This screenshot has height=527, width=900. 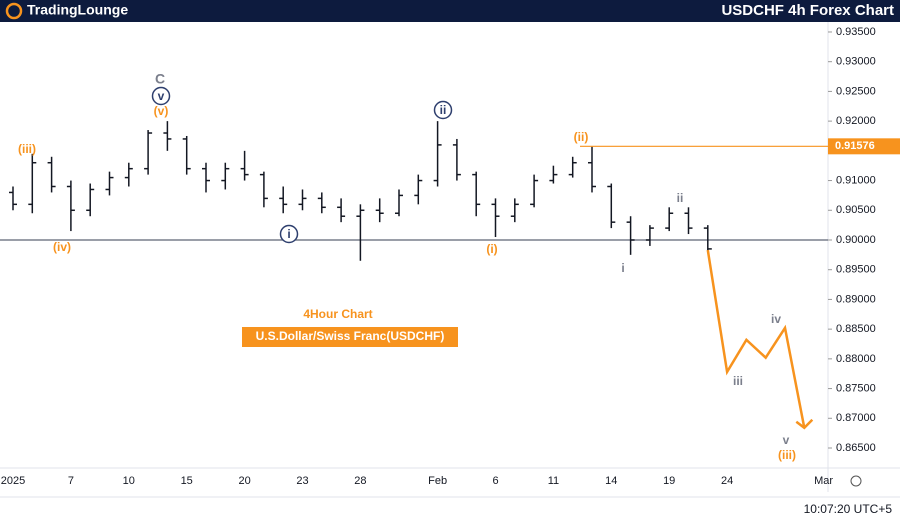 What do you see at coordinates (776, 319) in the screenshot?
I see `wave-label: iv` at bounding box center [776, 319].